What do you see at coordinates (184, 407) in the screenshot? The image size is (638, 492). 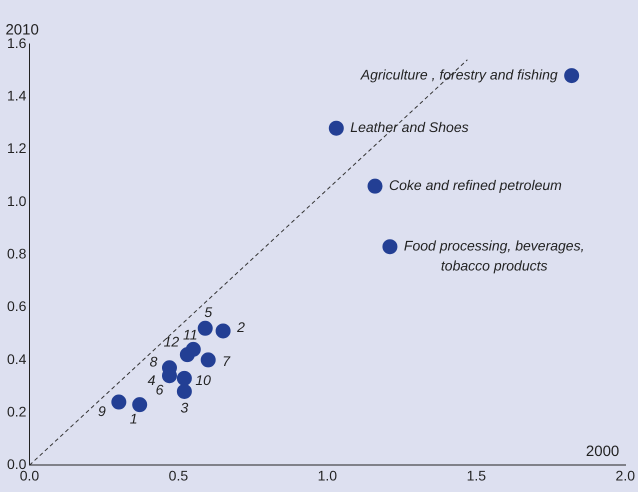 I see `annotation: 3` at bounding box center [184, 407].